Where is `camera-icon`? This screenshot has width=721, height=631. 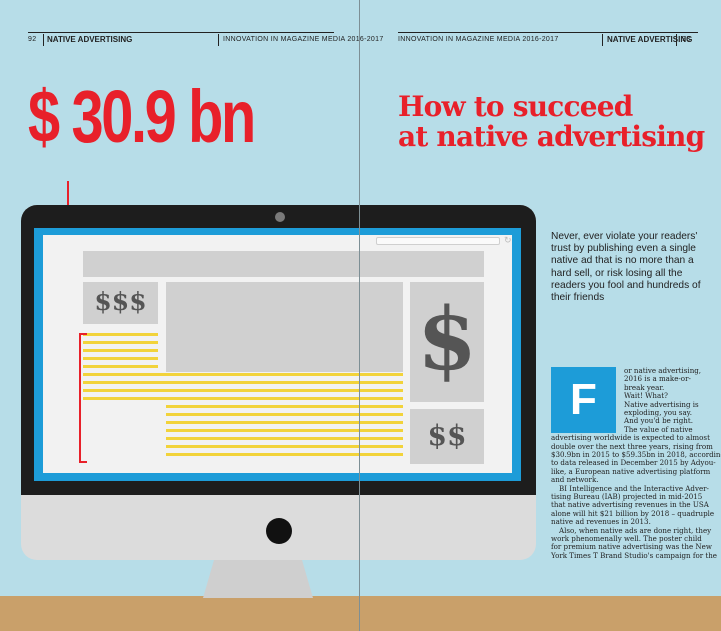 camera-icon is located at coordinates (280, 217).